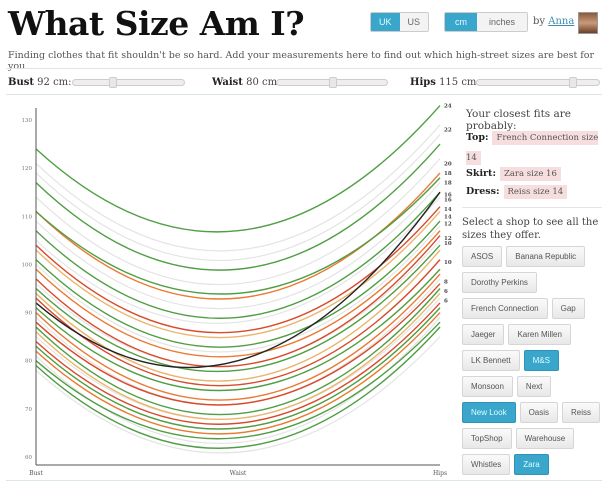  Describe the element at coordinates (487, 438) in the screenshot. I see `shop-button: TopShop` at that location.